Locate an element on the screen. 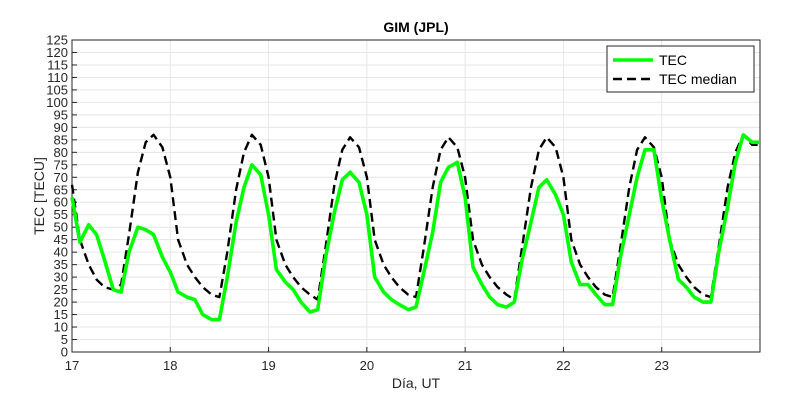 This screenshot has height=400, width=800. y-tick-label: 30 is located at coordinates (61, 277).